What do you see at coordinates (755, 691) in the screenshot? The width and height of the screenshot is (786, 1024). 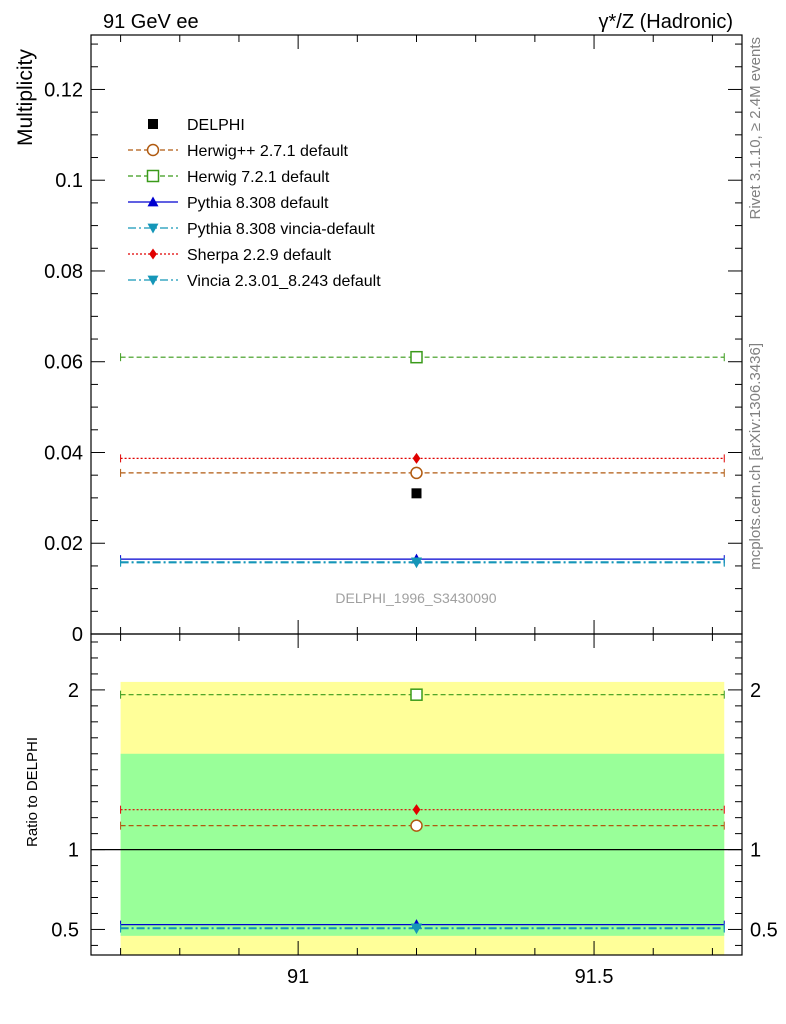 I see `ratio-y-tick-label-right: 2` at bounding box center [755, 691].